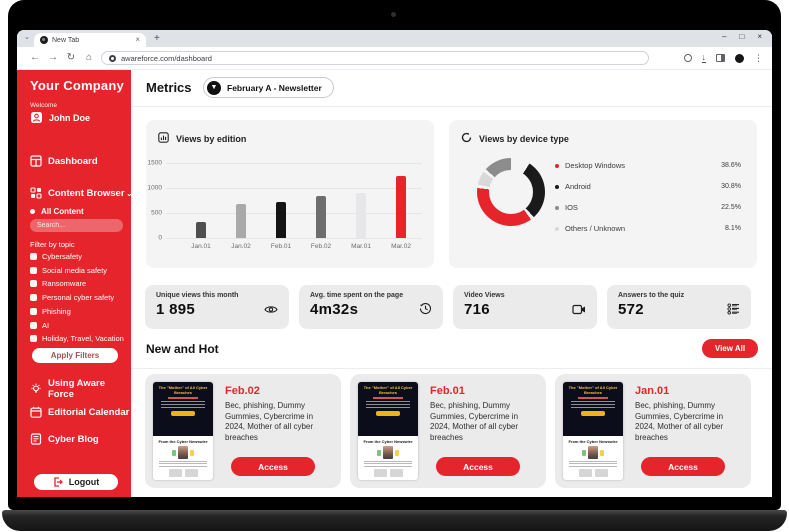 The height and width of the screenshot is (532, 789). What do you see at coordinates (703, 57) in the screenshot?
I see `download-icon: ↓` at bounding box center [703, 57].